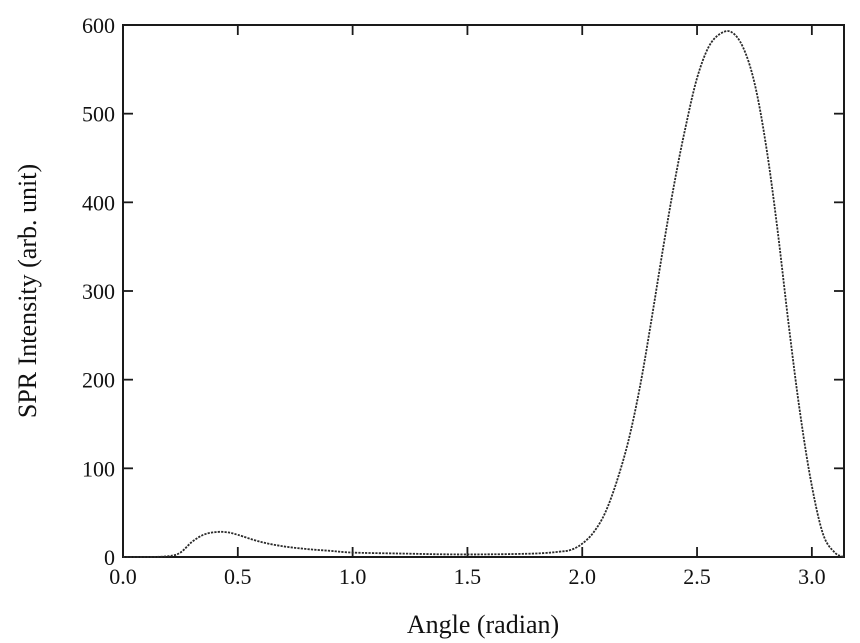 This screenshot has height=643, width=860. I want to click on x-tick-label: 1.0, so click(353, 576).